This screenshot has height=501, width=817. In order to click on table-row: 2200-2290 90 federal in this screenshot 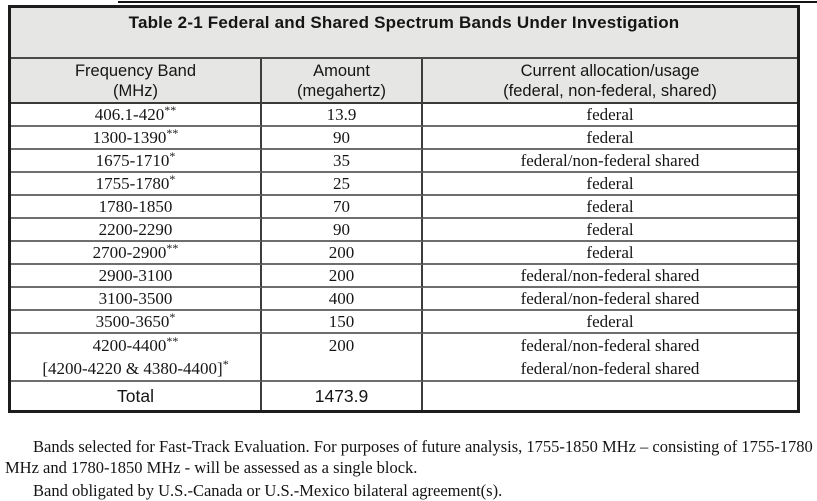, I will do `click(404, 230)`.